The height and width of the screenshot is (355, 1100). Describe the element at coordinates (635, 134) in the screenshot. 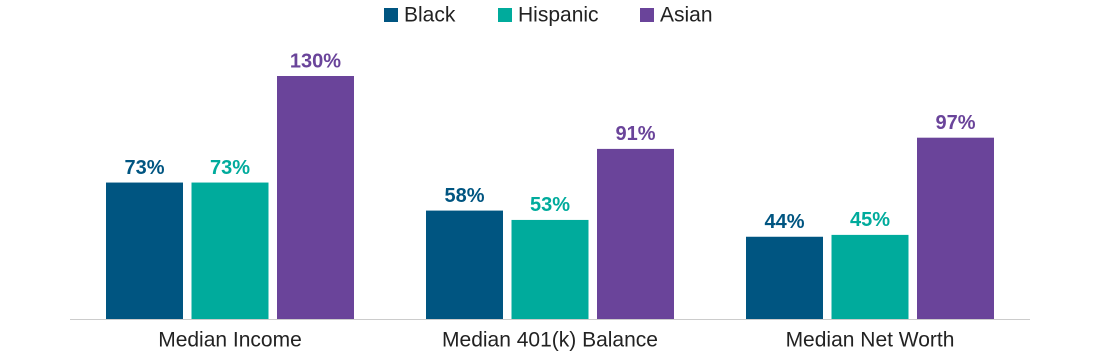

I see `value-label: 91%` at that location.